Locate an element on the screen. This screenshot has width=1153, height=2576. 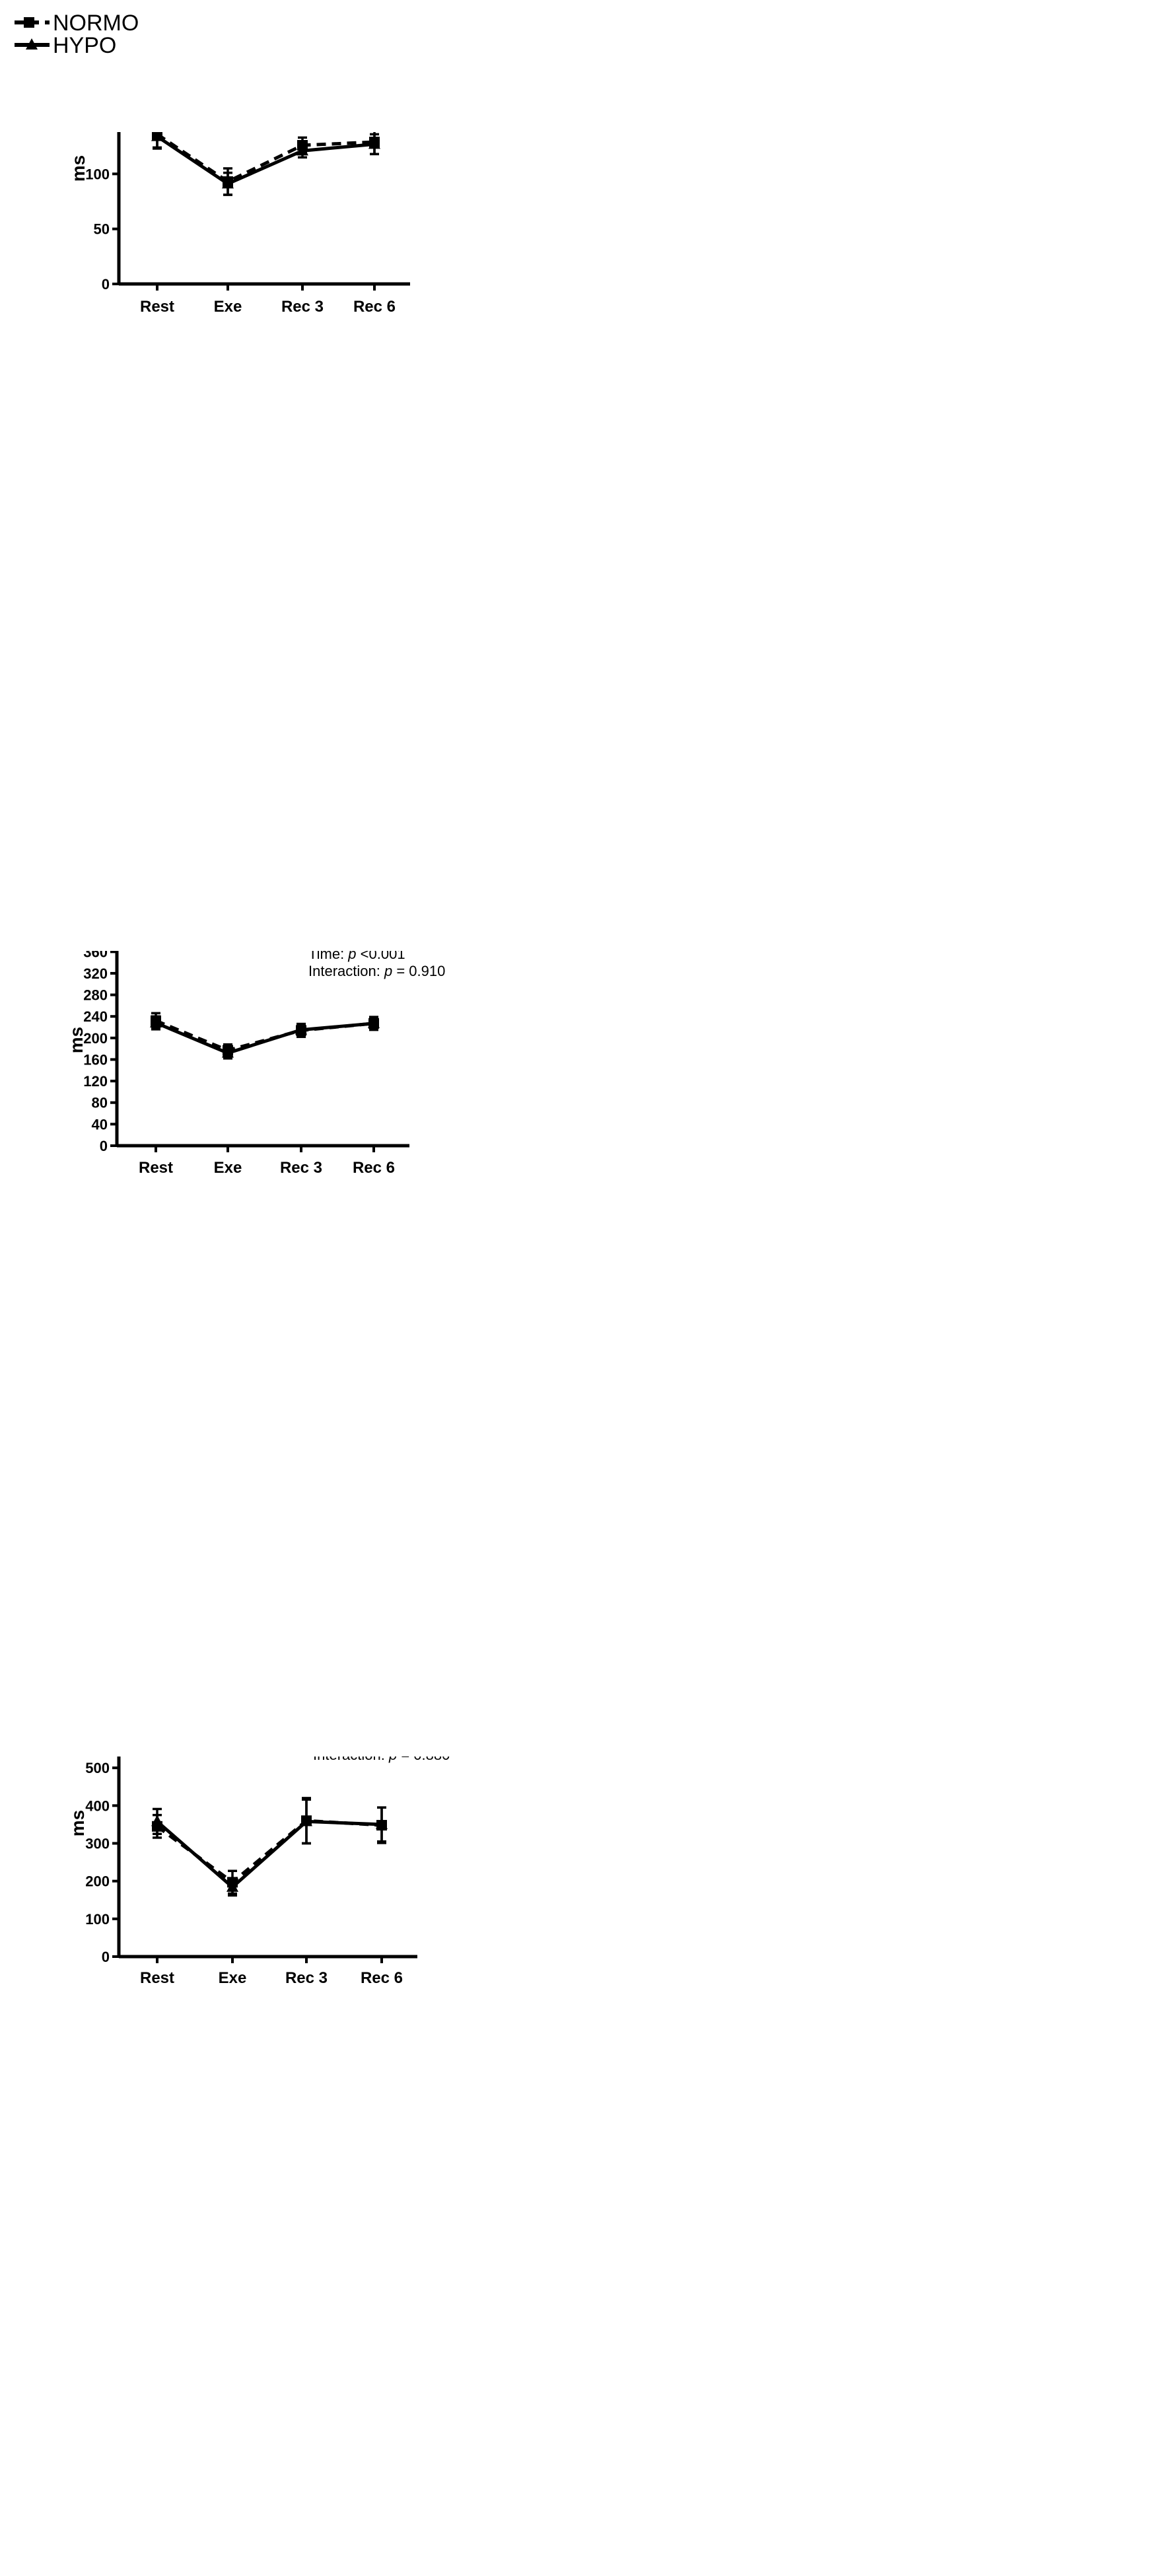
legend-entry-normo: NORMO is located at coordinates (77, 24).